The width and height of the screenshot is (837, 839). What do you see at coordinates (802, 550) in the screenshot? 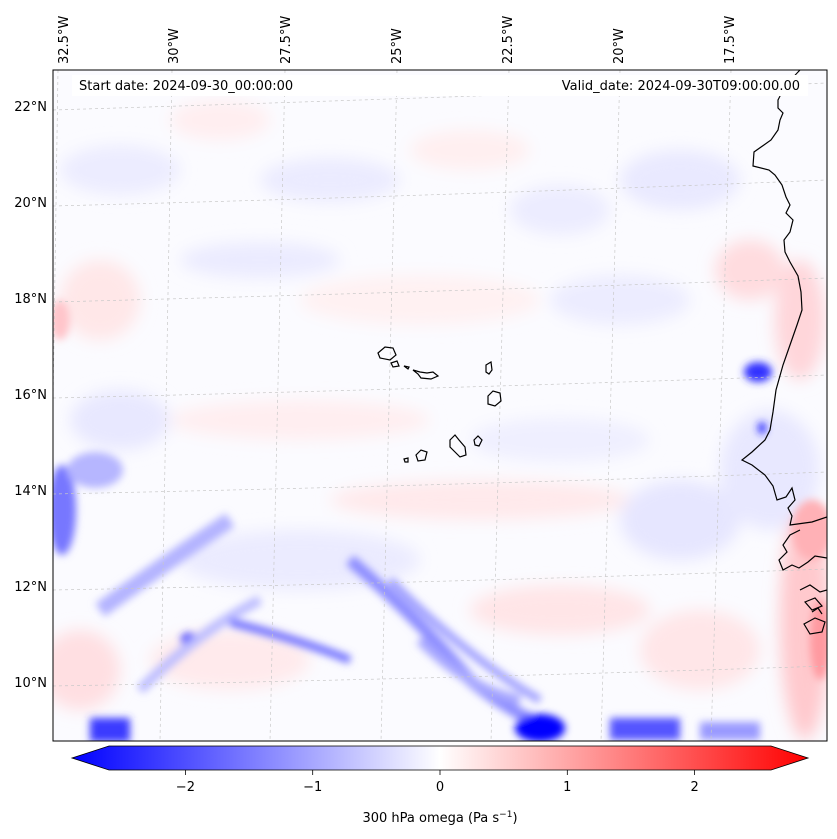
I see `guinea-bissau-coastline` at bounding box center [802, 550].